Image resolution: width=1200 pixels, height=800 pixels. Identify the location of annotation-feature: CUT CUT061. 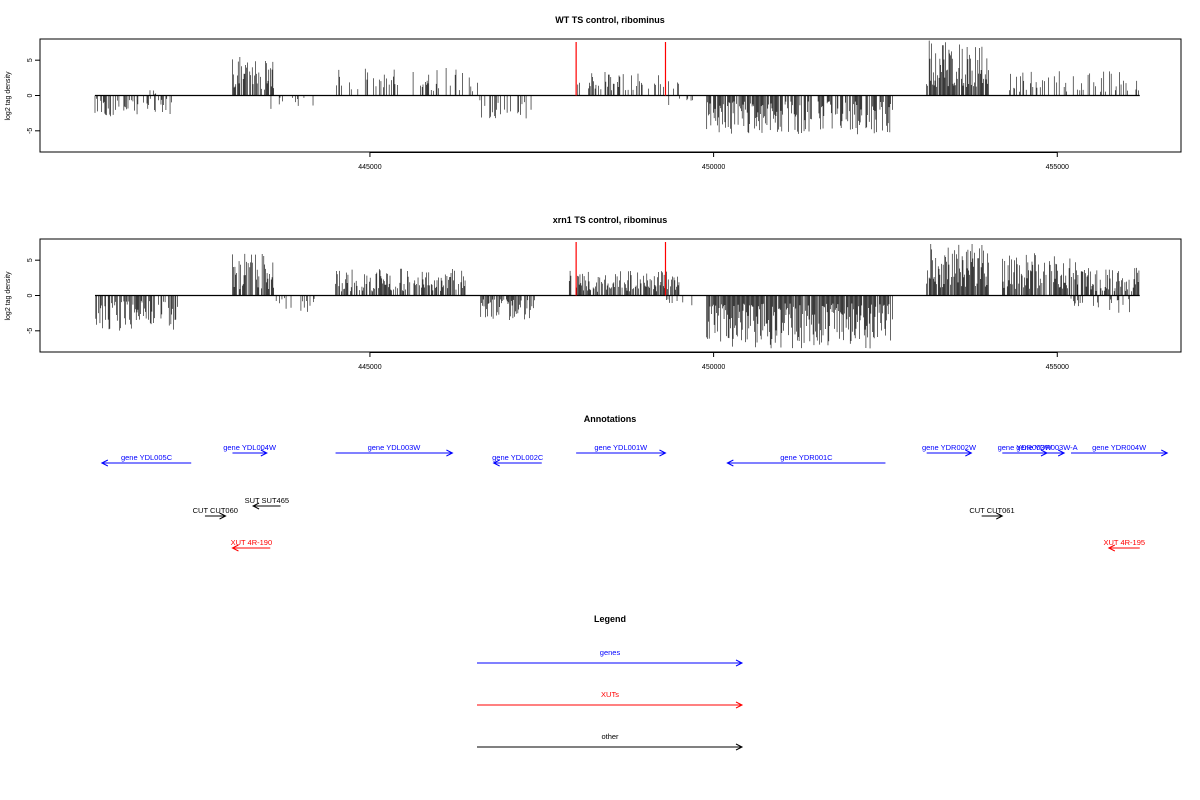
(992, 513).